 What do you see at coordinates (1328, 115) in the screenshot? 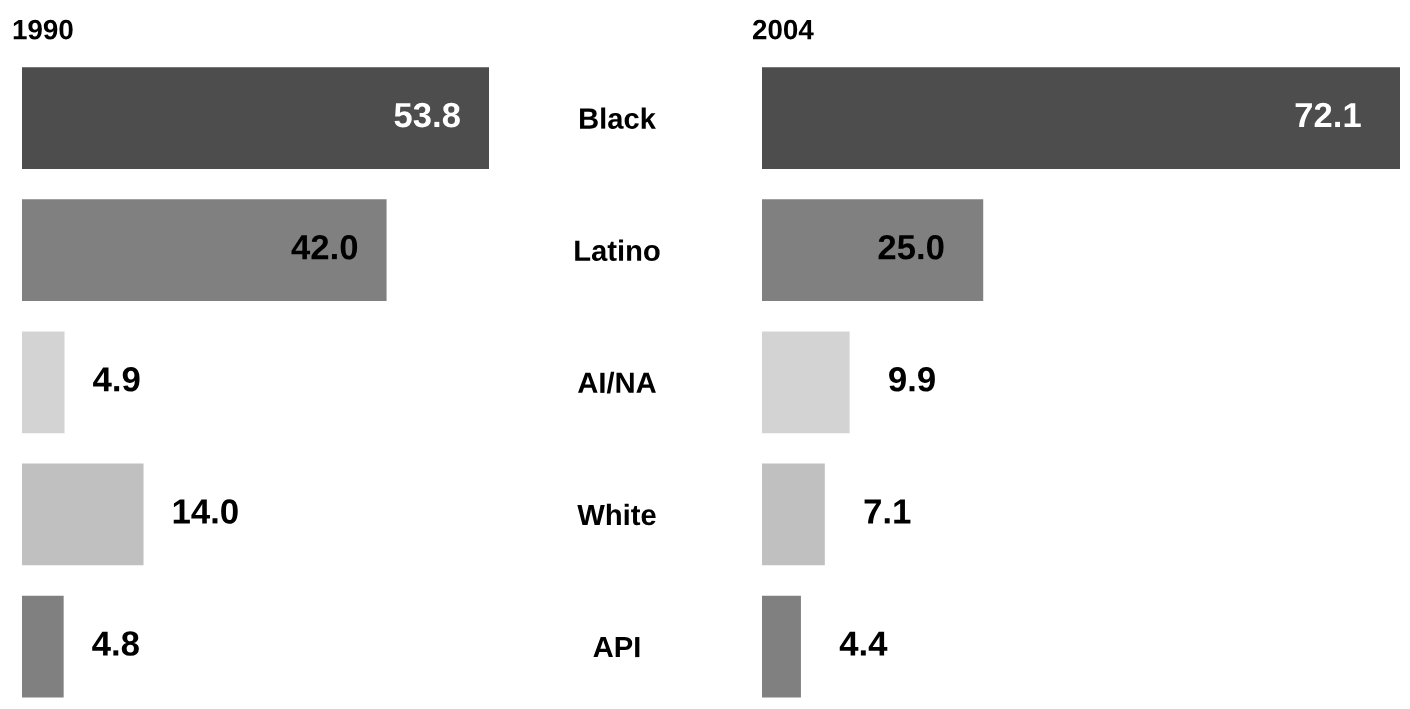
I see `data-label: 72.1` at bounding box center [1328, 115].